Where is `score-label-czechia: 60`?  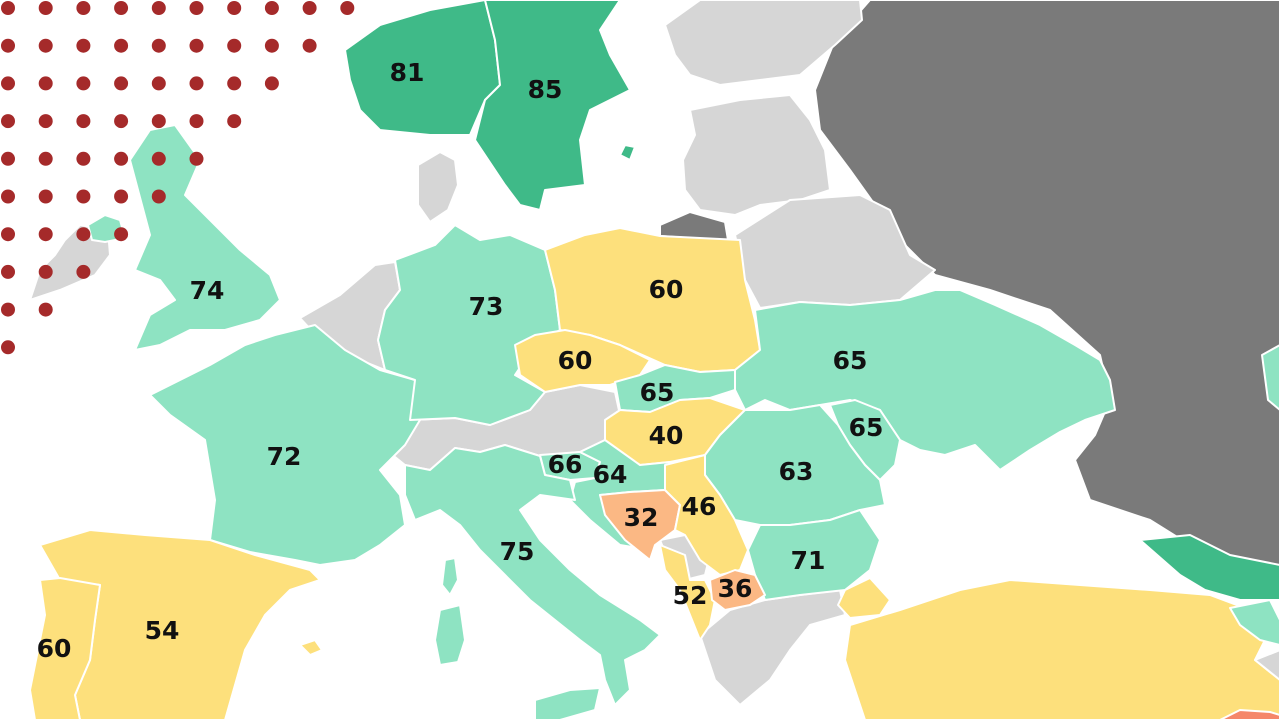 score-label-czechia: 60 is located at coordinates (575, 360).